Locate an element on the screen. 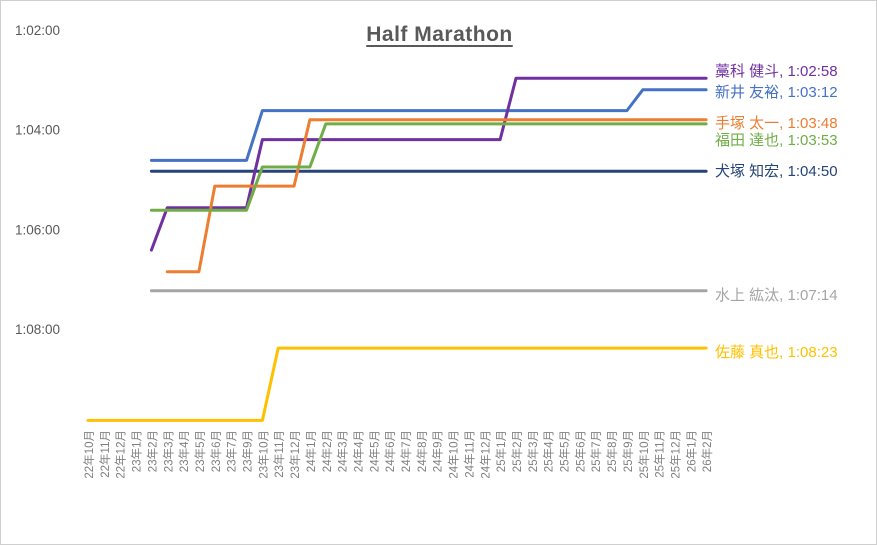 The image size is (877, 545). x-tick-label: 25年4月 is located at coordinates (549, 451).